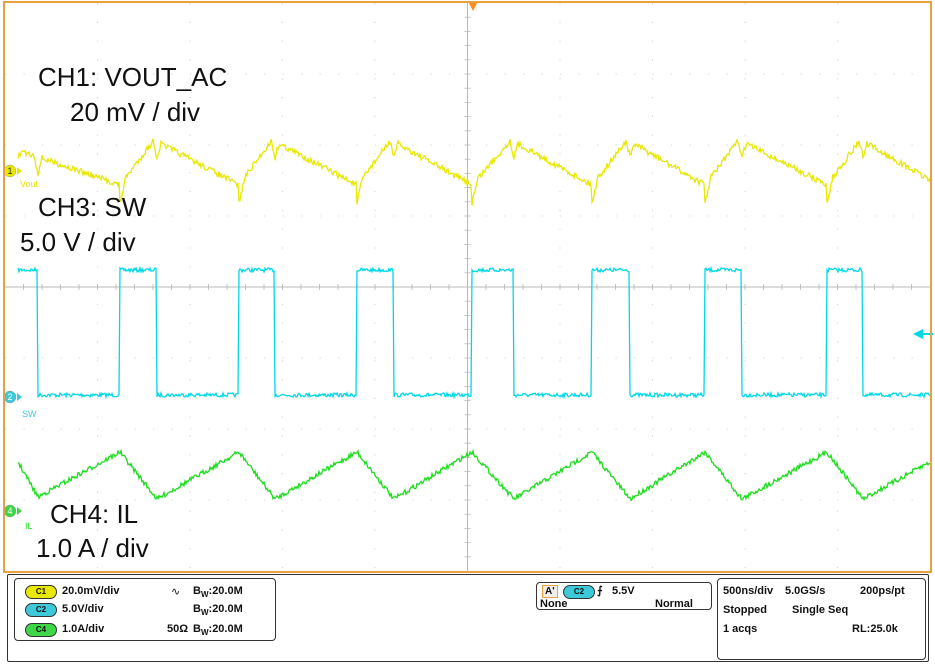 The height and width of the screenshot is (665, 935). What do you see at coordinates (178, 629) in the screenshot?
I see `ch4-impedance: 50Ω` at bounding box center [178, 629].